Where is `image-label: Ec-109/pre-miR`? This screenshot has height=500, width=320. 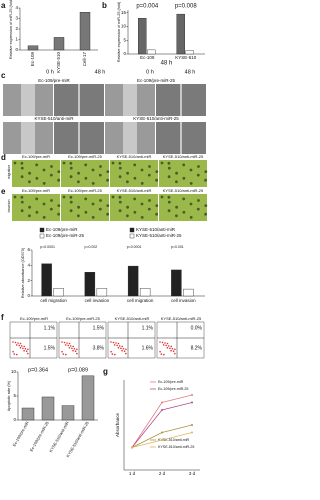 image-label: Ec-109/pre-miR is located at coordinates (36, 156).